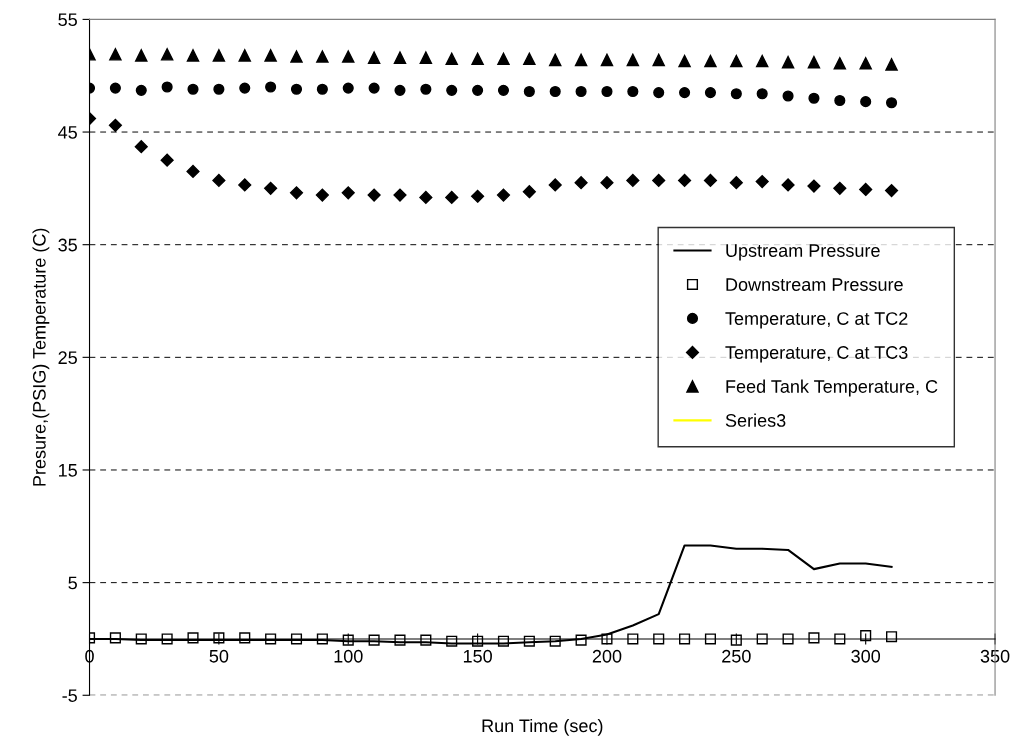  Describe the element at coordinates (816, 354) in the screenshot. I see `legend-label: Temperature, C at TC3` at that location.